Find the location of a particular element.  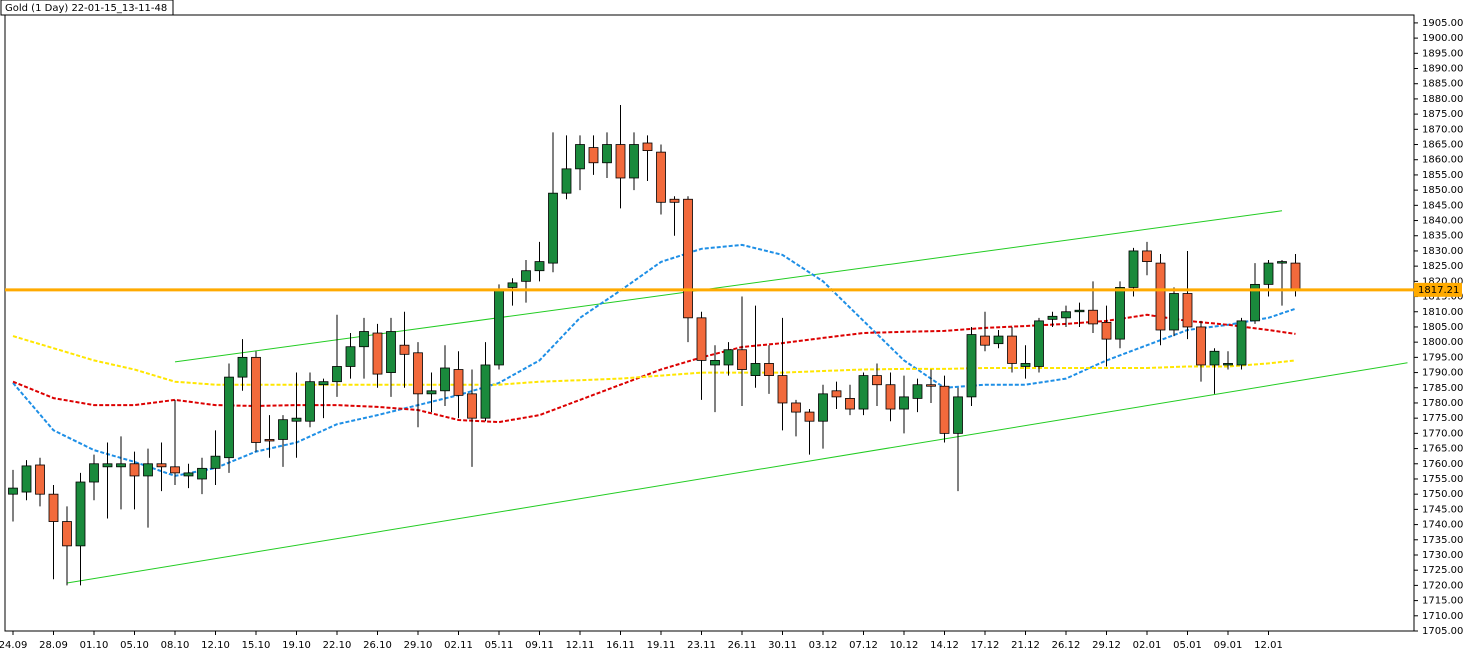

y-tick-label: 1755.00 is located at coordinates (1442, 479).